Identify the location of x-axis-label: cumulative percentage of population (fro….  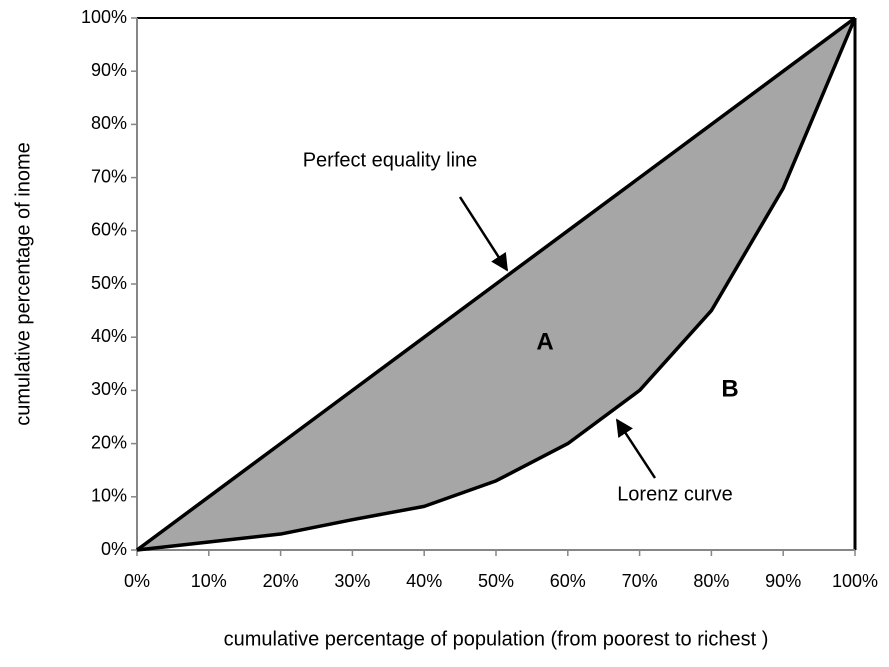
(496, 639).